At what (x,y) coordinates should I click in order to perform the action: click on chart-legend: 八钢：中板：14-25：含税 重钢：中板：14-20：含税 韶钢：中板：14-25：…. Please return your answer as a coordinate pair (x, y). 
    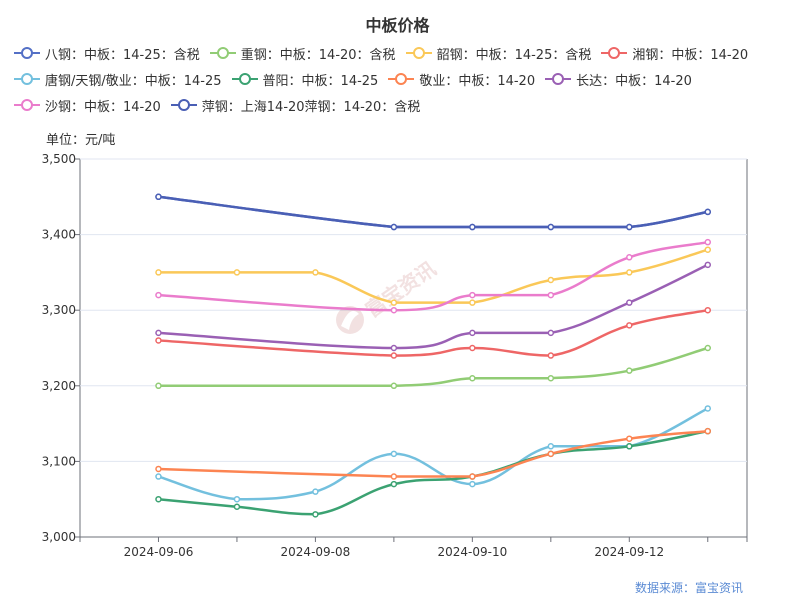
    Looking at the image, I should click on (401, 79).